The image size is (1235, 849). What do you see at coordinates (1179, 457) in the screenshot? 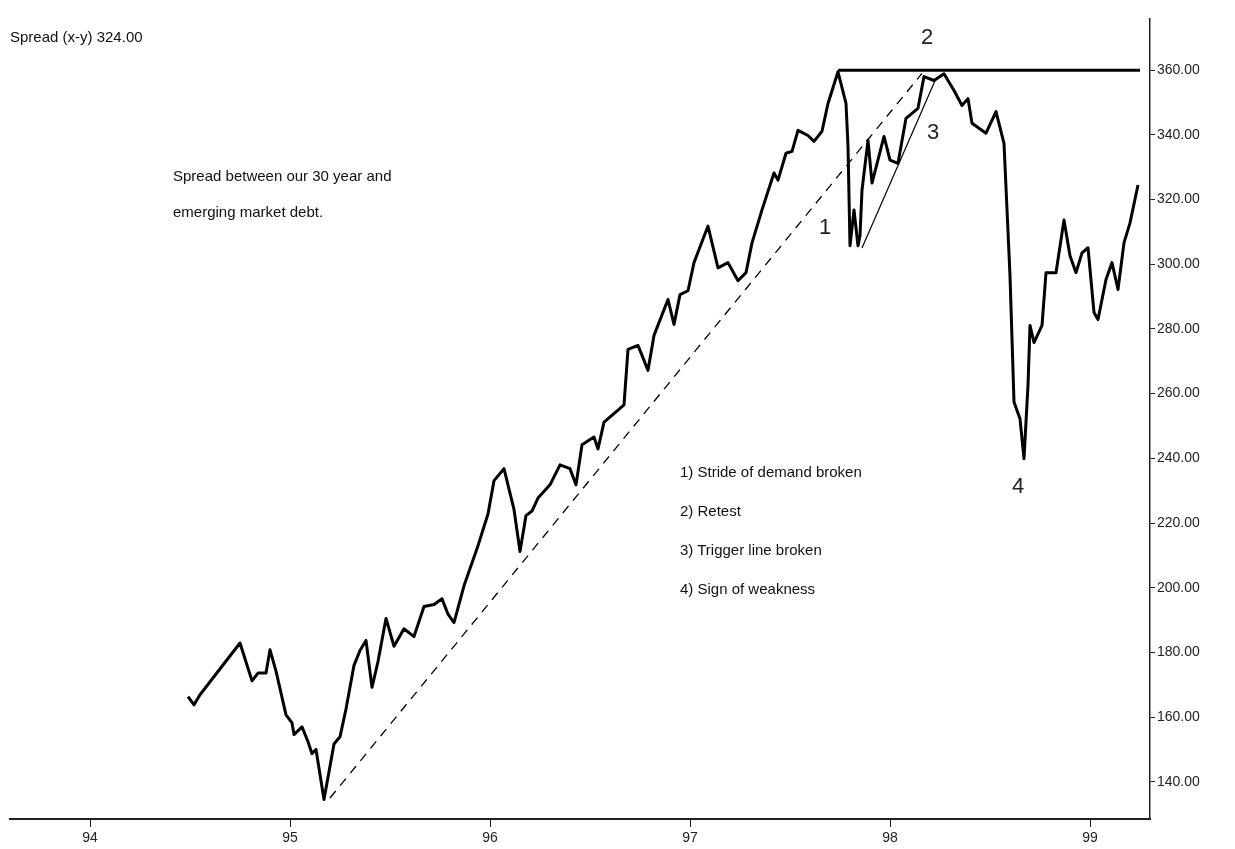
I see `y-tick-label: 240.00` at bounding box center [1179, 457].